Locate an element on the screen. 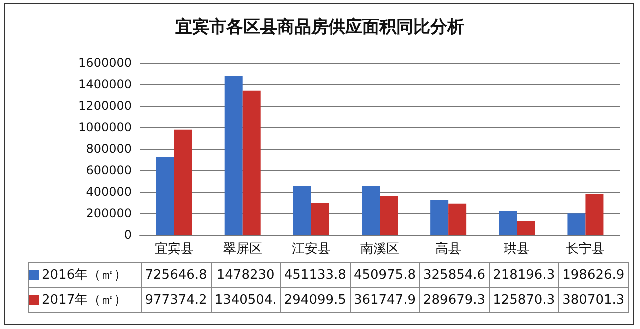  chart-title: 宜宾市各区县商品房供应面积同比分析 is located at coordinates (320, 28).